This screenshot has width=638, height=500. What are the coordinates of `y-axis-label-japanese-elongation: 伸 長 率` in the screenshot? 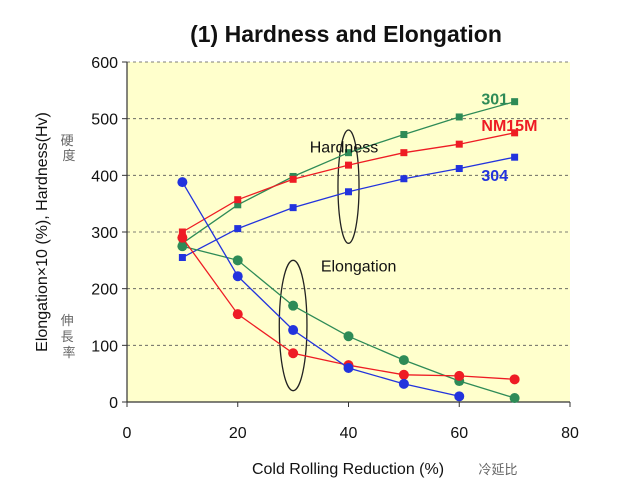 It's located at (69, 336).